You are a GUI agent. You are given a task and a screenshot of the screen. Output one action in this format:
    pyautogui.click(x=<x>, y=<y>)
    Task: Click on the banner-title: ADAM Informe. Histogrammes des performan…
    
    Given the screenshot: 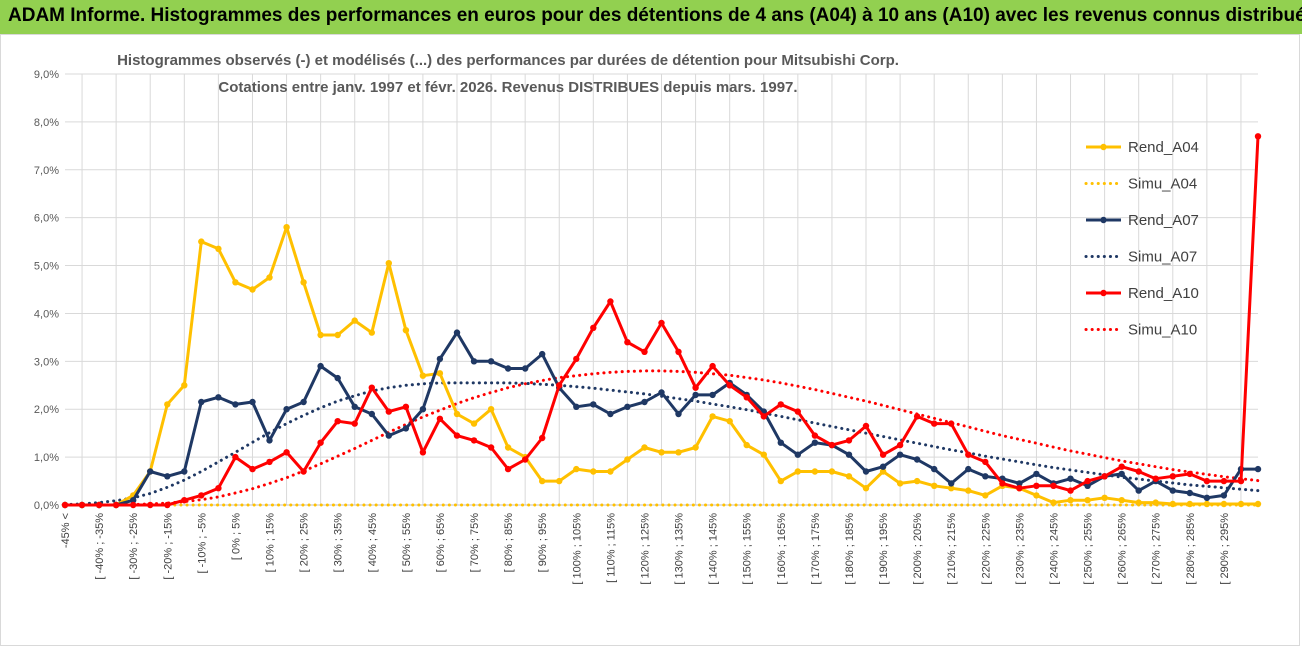 What is the action you would take?
    pyautogui.click(x=655, y=15)
    